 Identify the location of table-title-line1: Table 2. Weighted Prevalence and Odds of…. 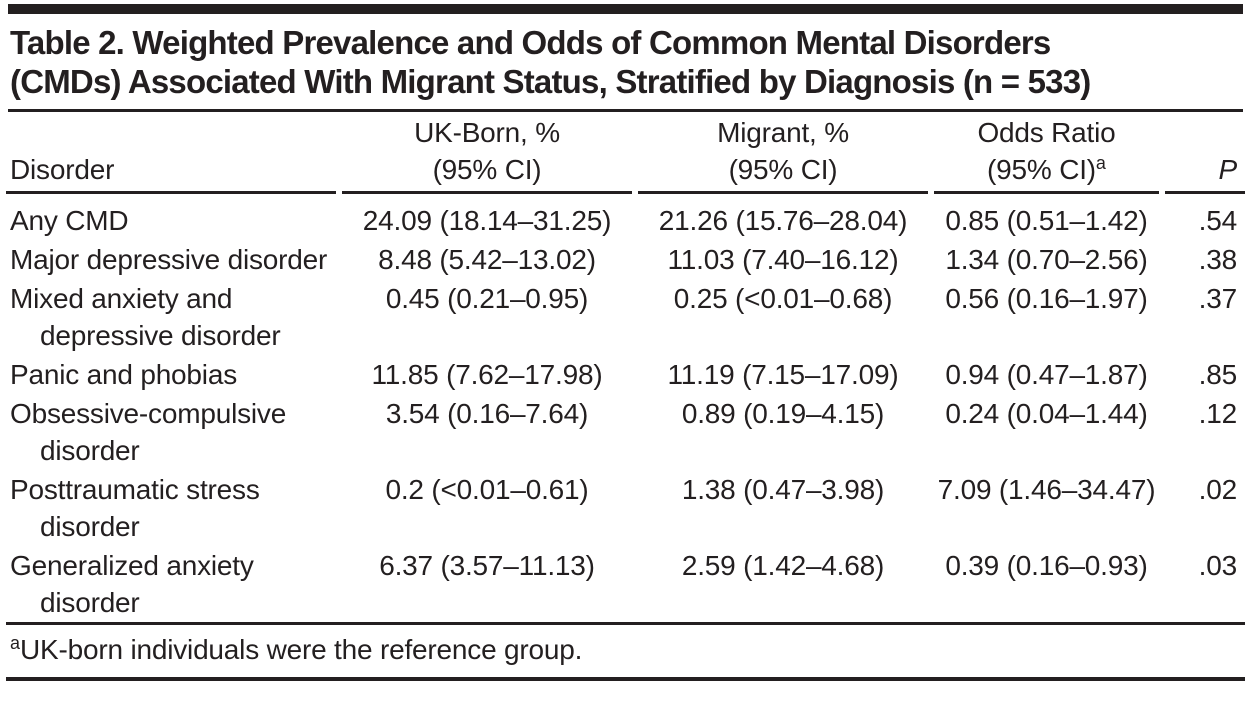
(530, 42).